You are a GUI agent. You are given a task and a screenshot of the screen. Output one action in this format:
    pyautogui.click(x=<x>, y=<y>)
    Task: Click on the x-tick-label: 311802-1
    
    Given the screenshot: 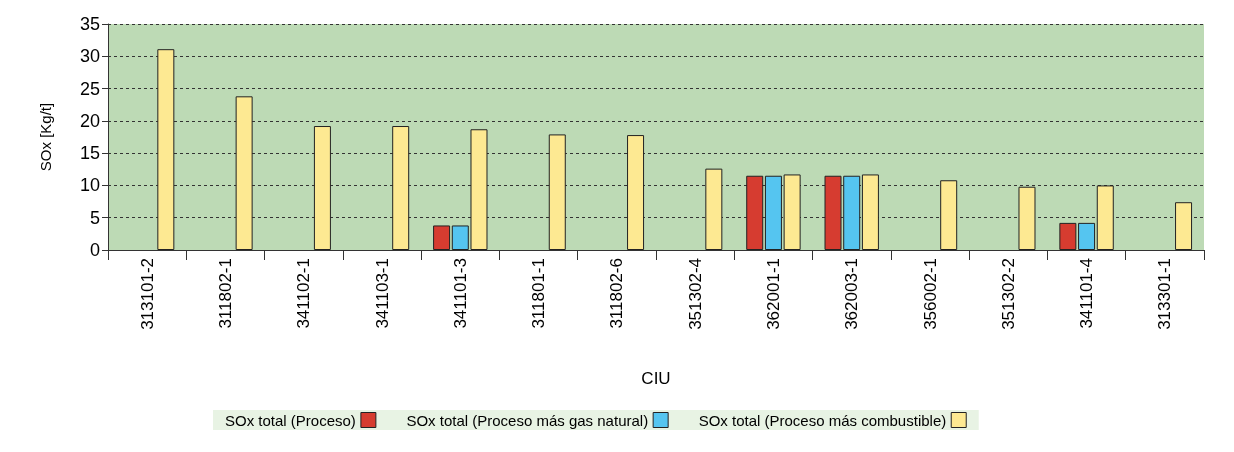 What is the action you would take?
    pyautogui.click(x=225, y=293)
    